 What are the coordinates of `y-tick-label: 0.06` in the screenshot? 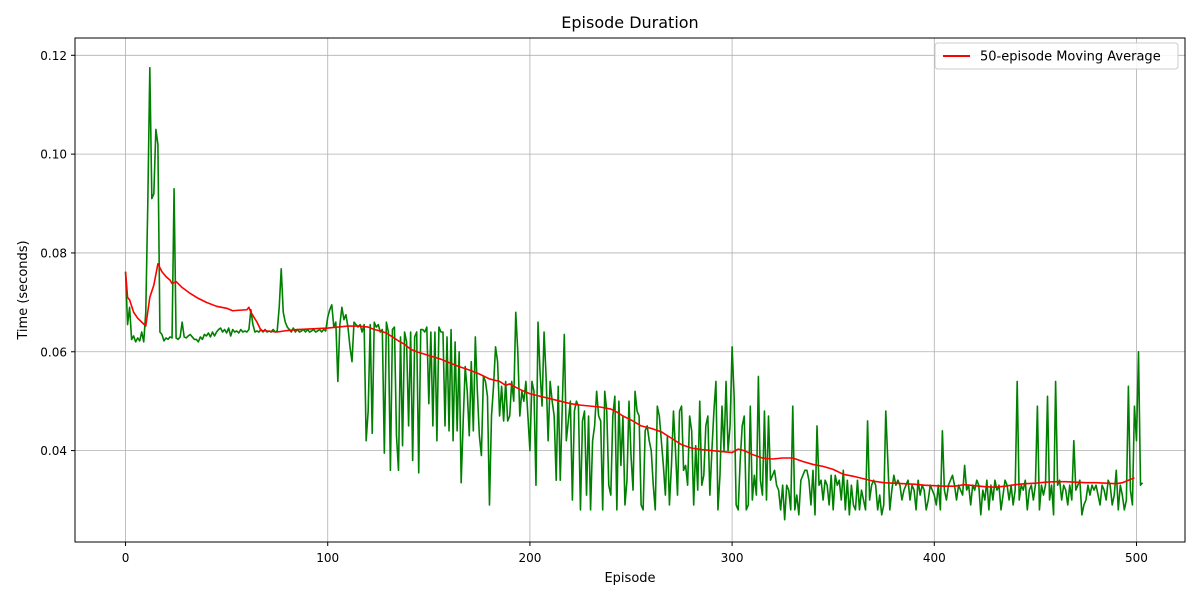 It's located at (53, 352).